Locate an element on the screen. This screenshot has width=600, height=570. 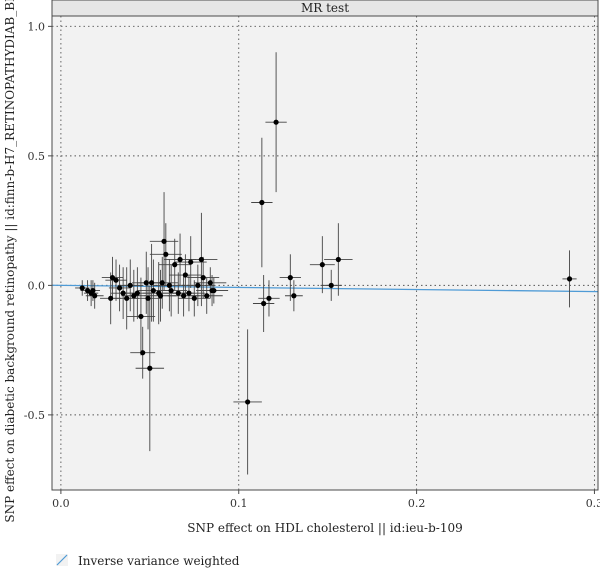
legend-label: Inverse variance weighted is located at coordinates (159, 561).